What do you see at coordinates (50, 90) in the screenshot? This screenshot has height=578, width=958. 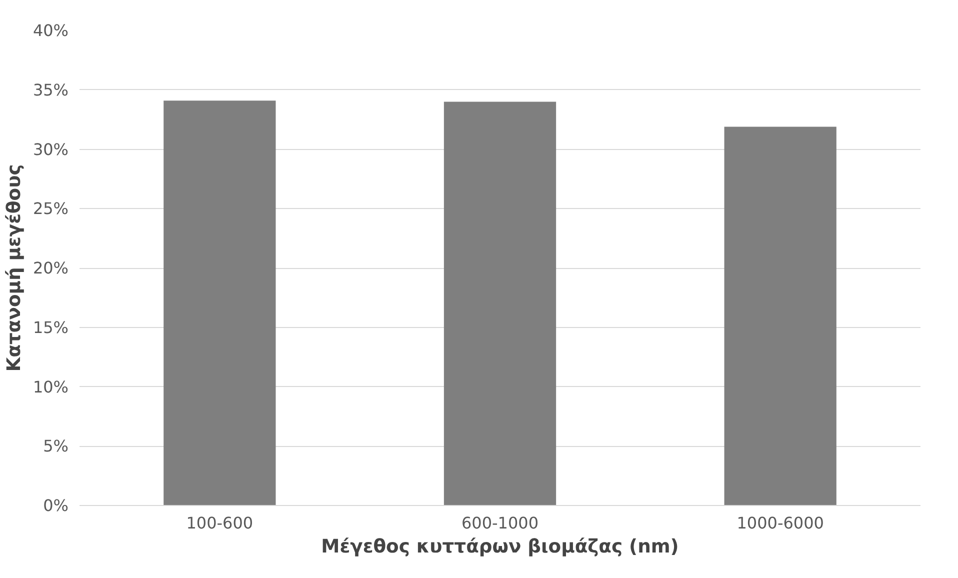 I see `y-tick-label: 35%` at bounding box center [50, 90].